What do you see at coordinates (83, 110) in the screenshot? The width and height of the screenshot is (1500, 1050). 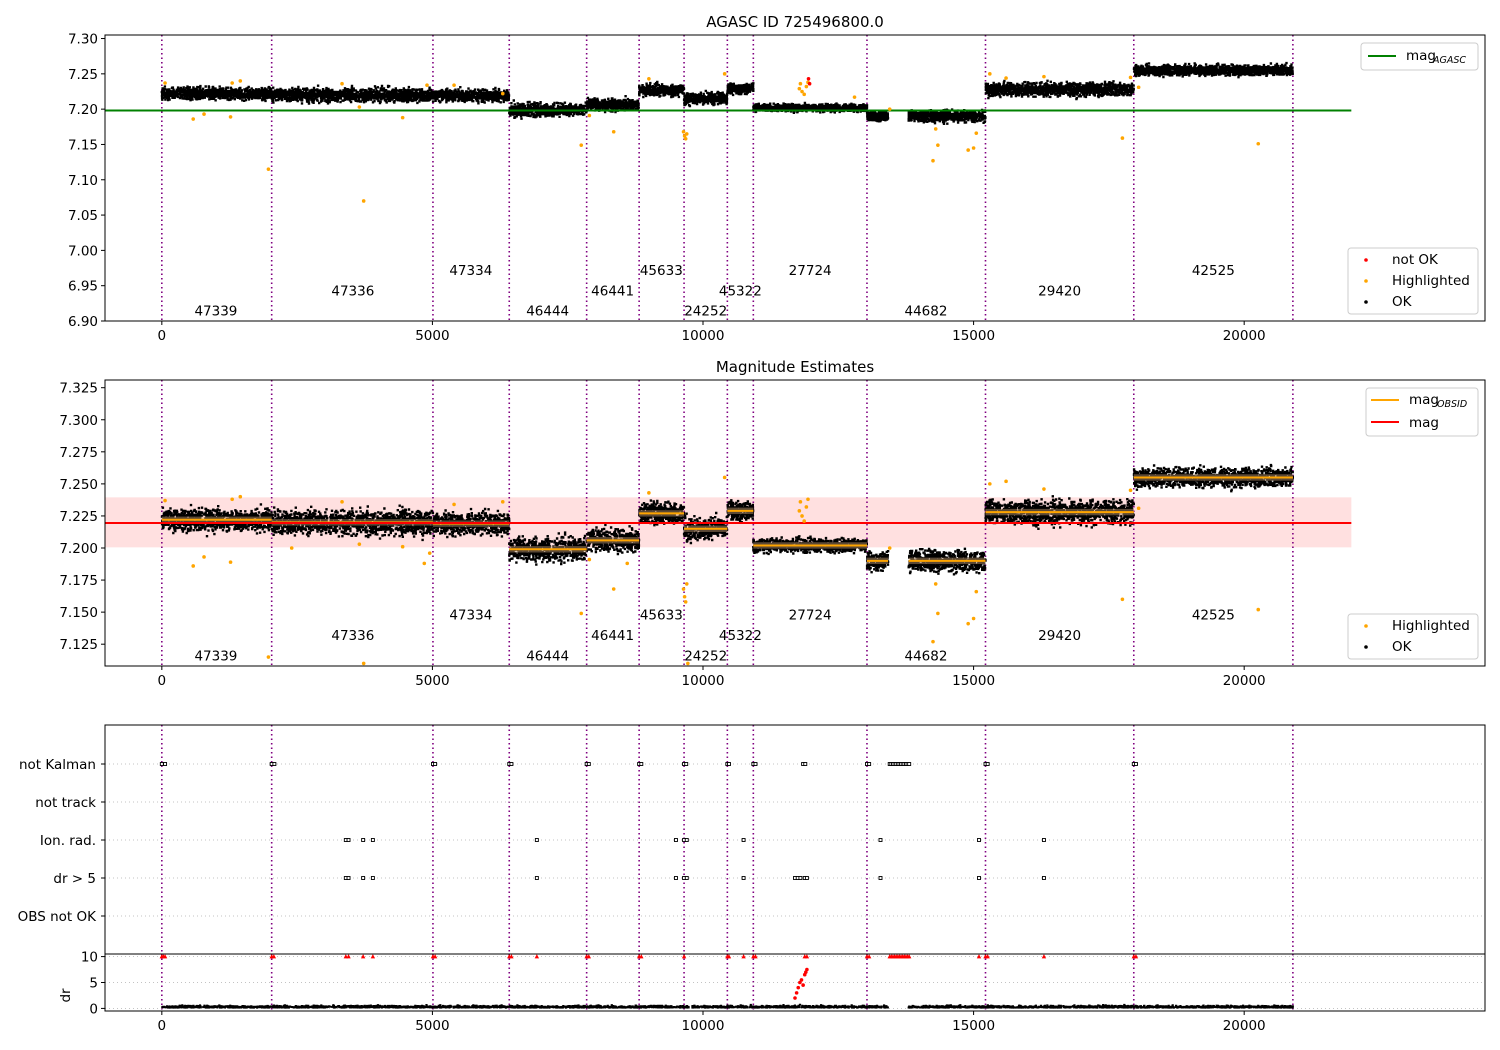 I see `y-tick-label: 7.20` at bounding box center [83, 110].